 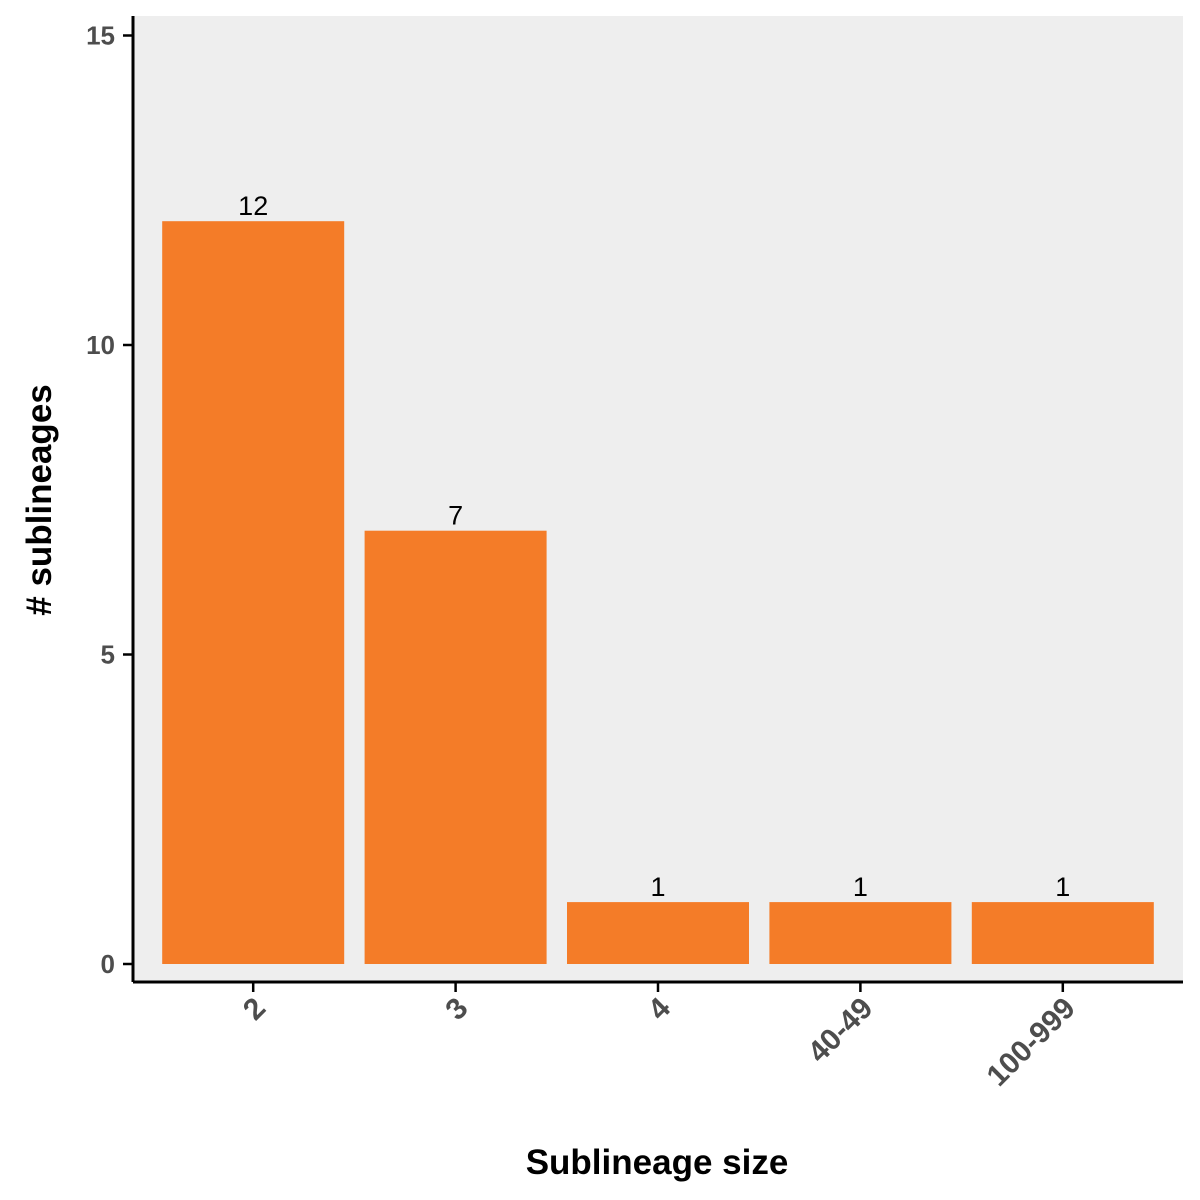 I want to click on x-axis: 2 3 4 40-49 100-999, so click(x=658, y=1036).